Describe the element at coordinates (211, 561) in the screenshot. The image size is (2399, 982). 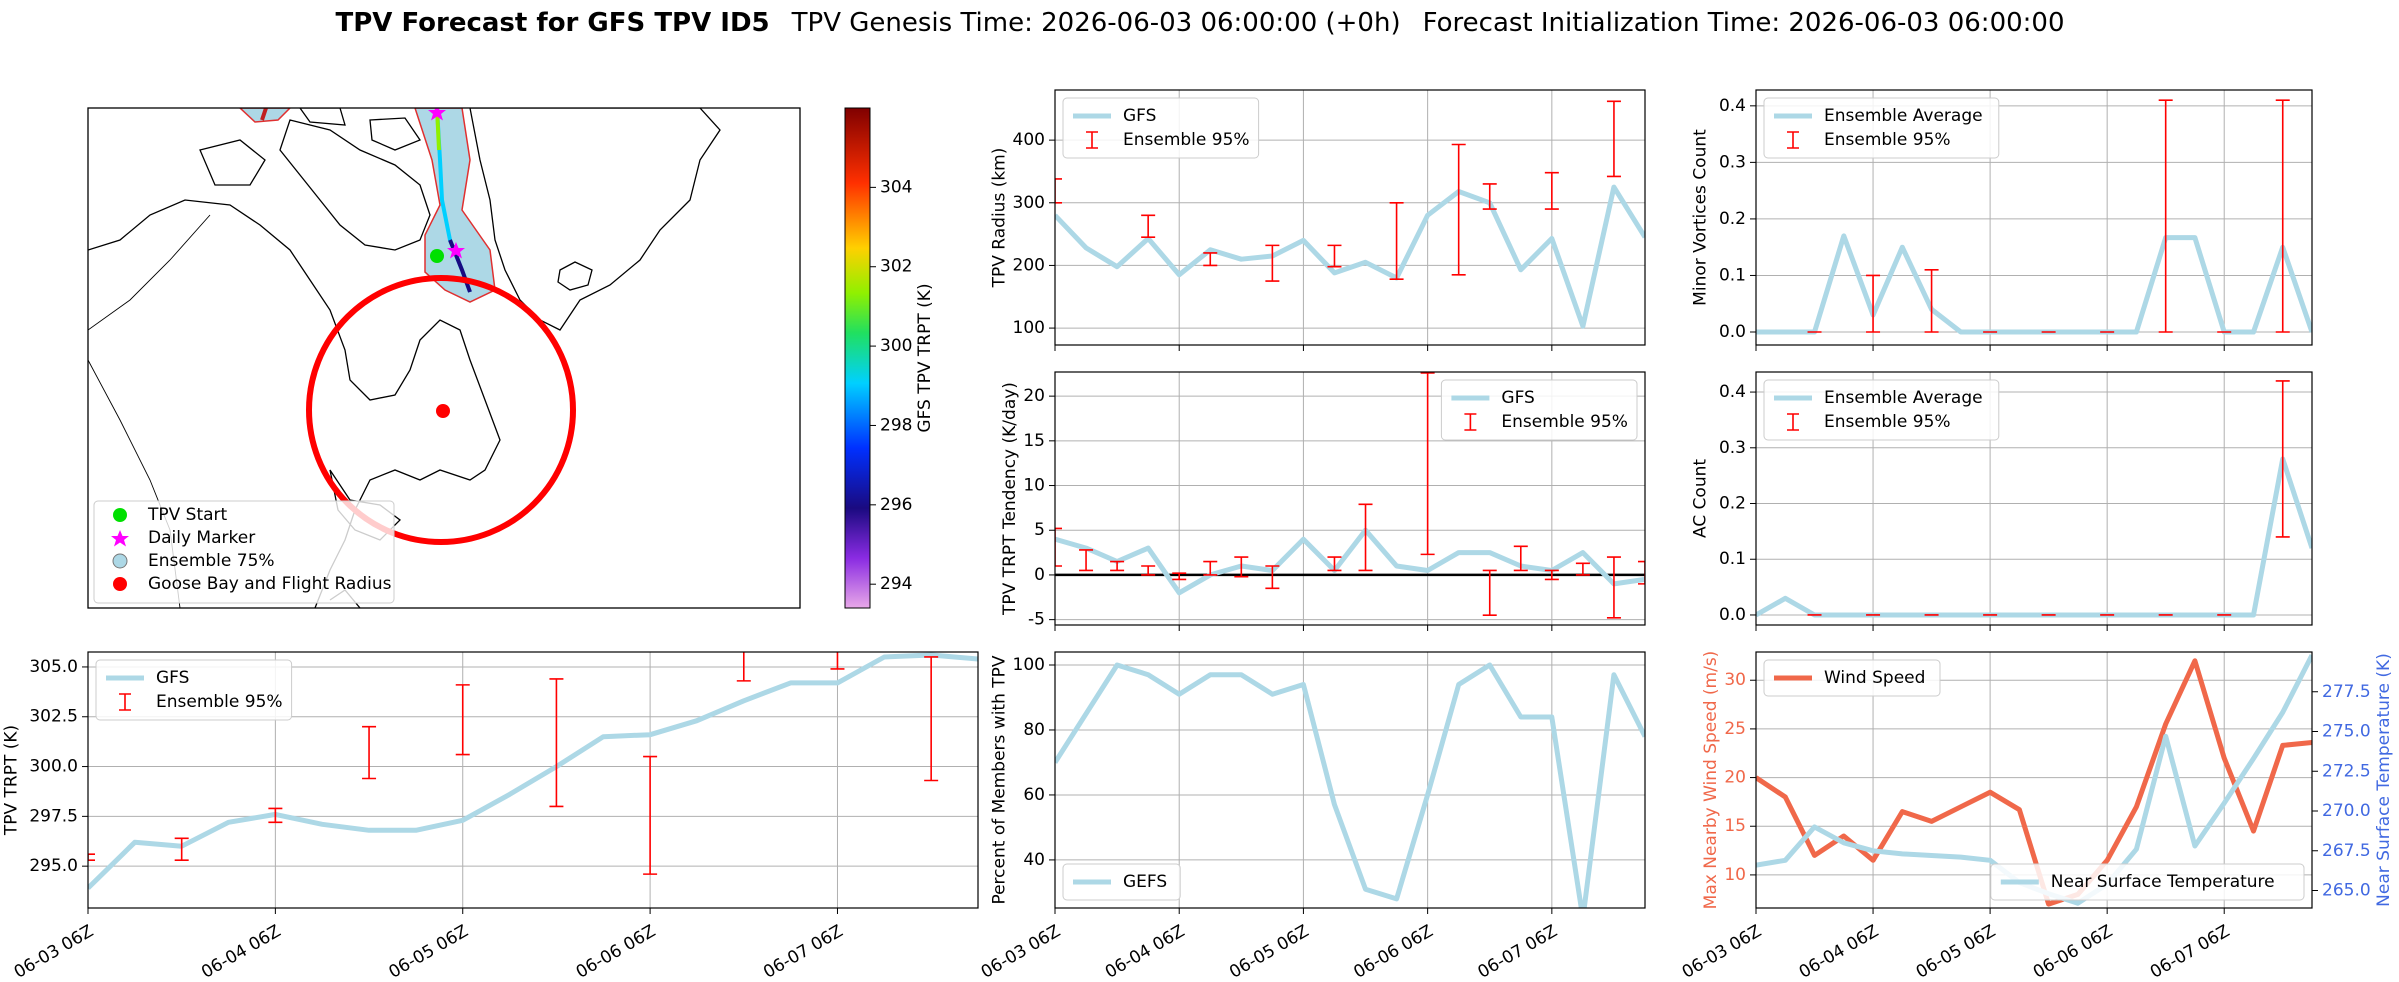
I see `legend-label: Ensemble 75%` at that location.